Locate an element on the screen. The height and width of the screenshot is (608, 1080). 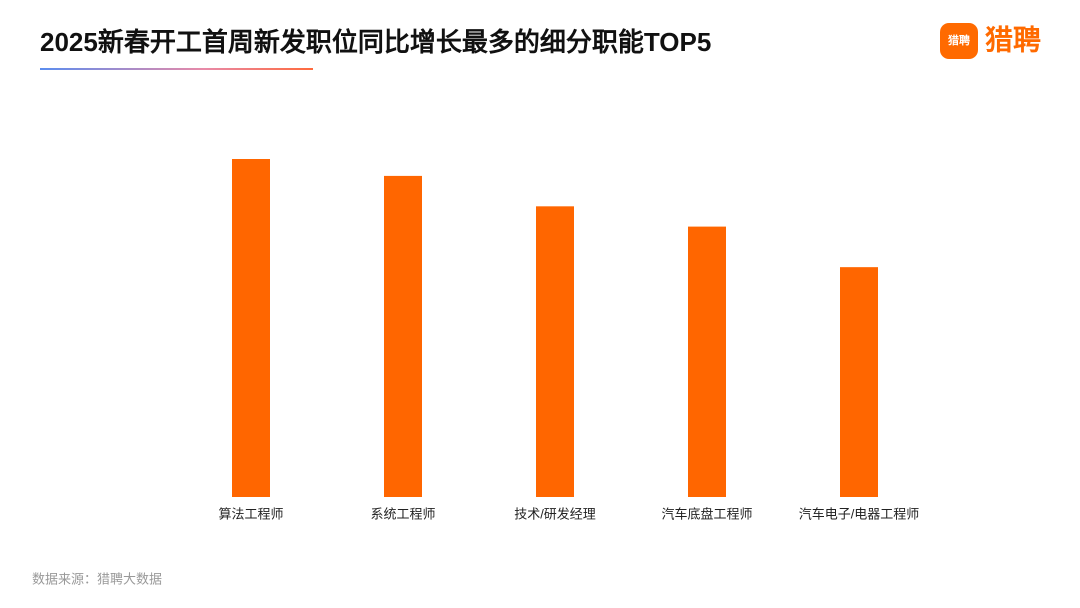
brand: 猎聘 is located at coordinates (1013, 39).